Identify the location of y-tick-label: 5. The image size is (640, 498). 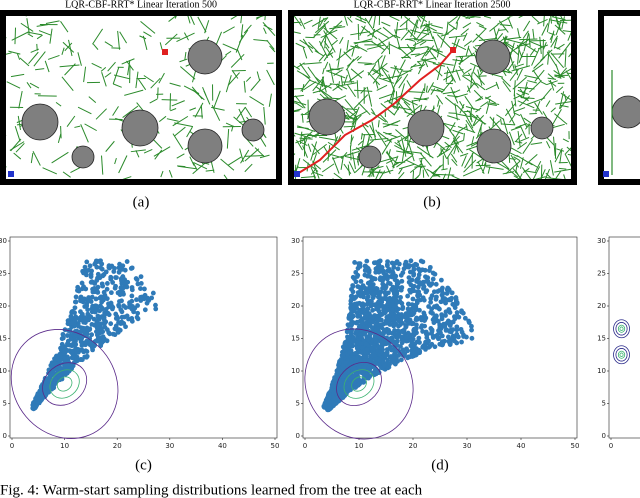
(604, 404).